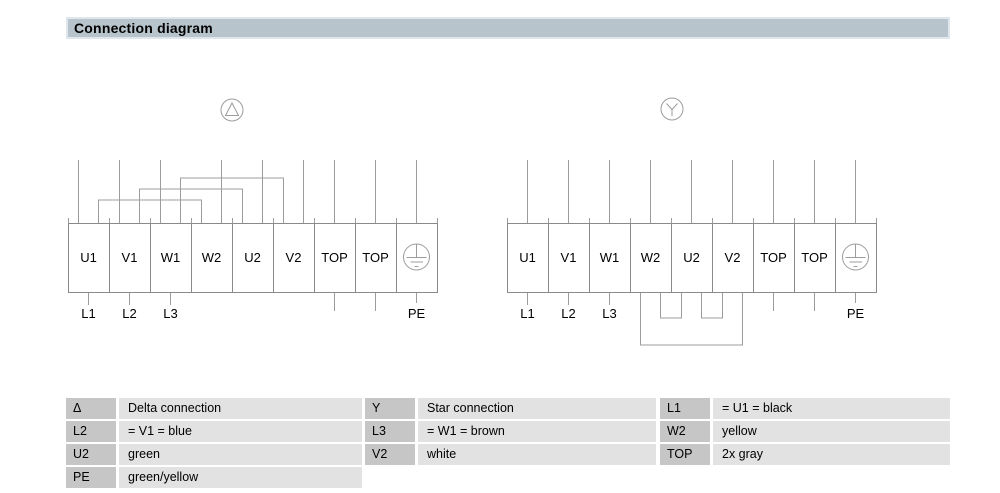  What do you see at coordinates (91, 477) in the screenshot?
I see `legend-key: PE` at bounding box center [91, 477].